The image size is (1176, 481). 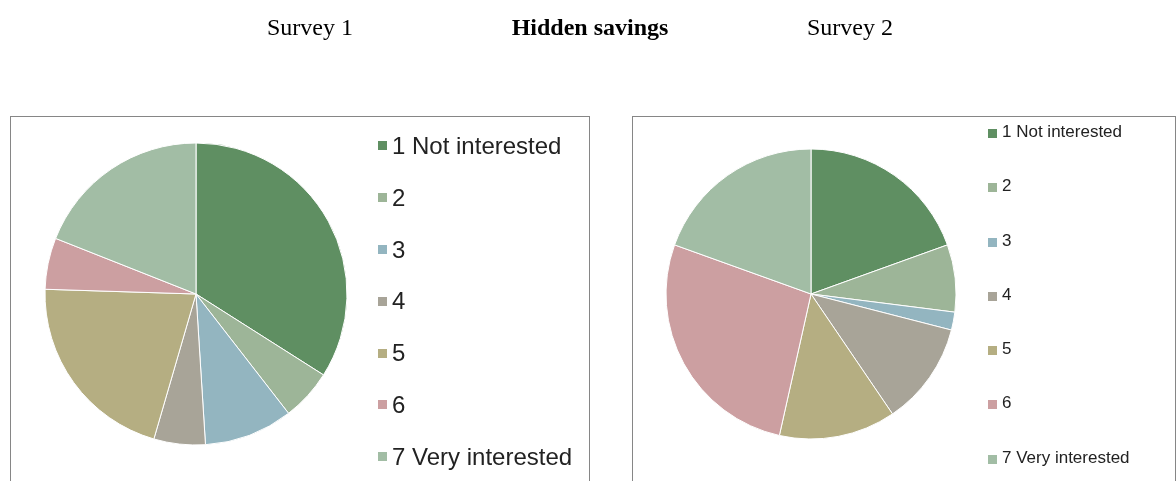 What do you see at coordinates (590, 27) in the screenshot?
I see `text: Hidden savings` at bounding box center [590, 27].